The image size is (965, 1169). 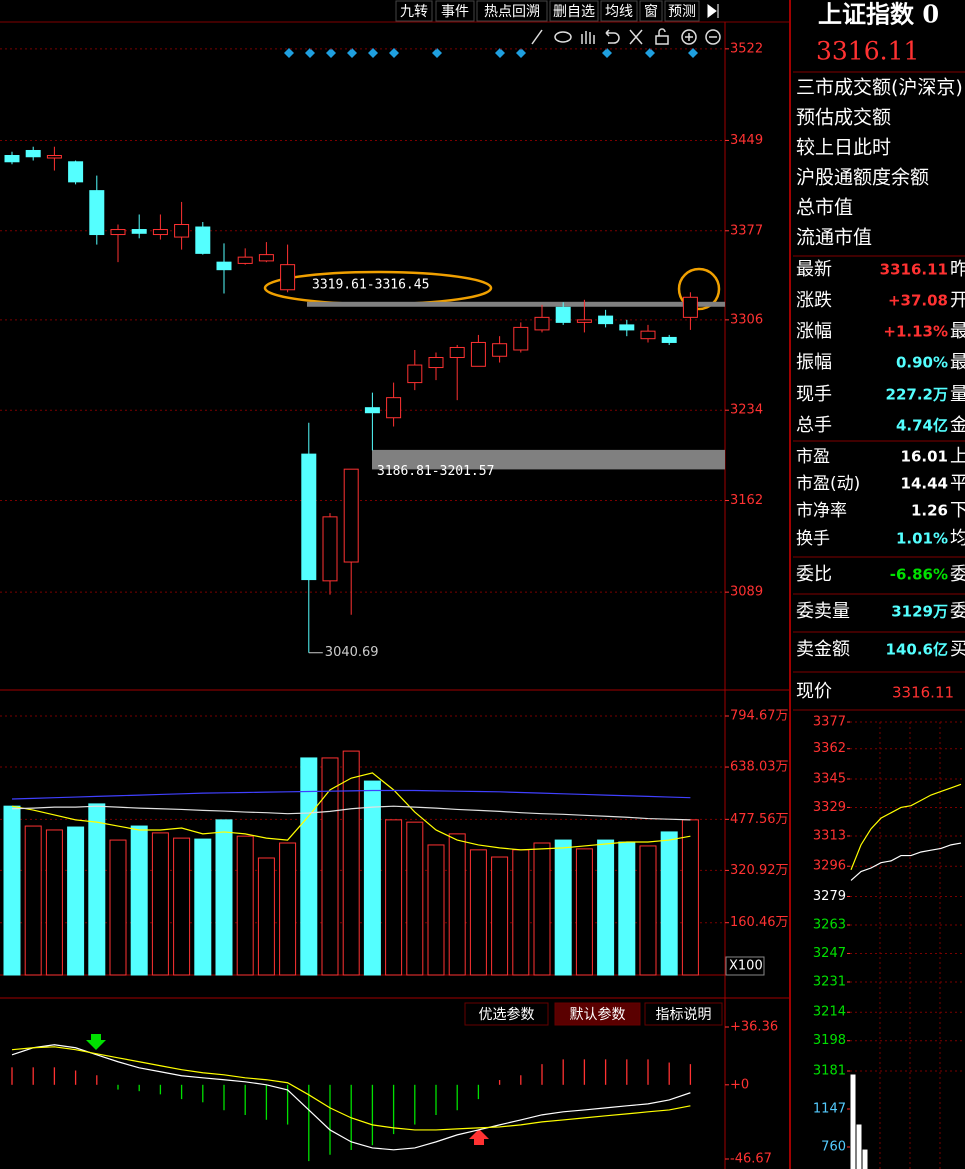 I want to click on toolbar-label: 删自选, so click(x=574, y=12).